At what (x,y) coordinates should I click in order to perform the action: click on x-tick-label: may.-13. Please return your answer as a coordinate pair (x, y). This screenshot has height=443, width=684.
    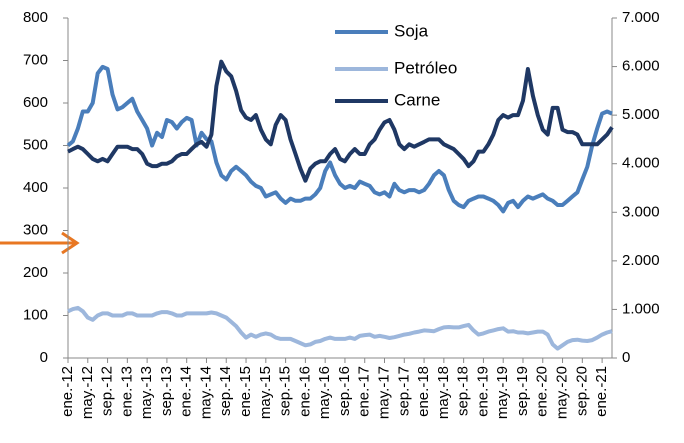
    Looking at the image, I should click on (146, 392).